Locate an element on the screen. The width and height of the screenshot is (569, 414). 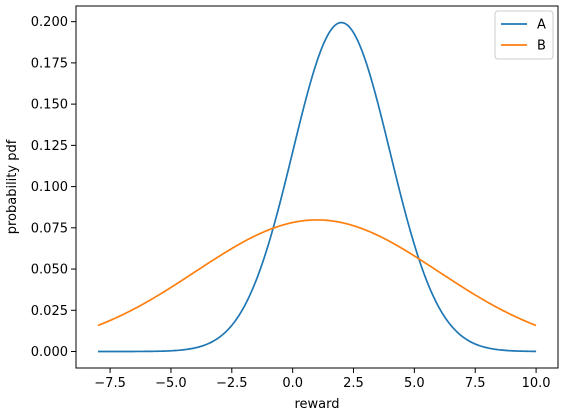
y-tick-label: 0.175 is located at coordinates (49, 63).